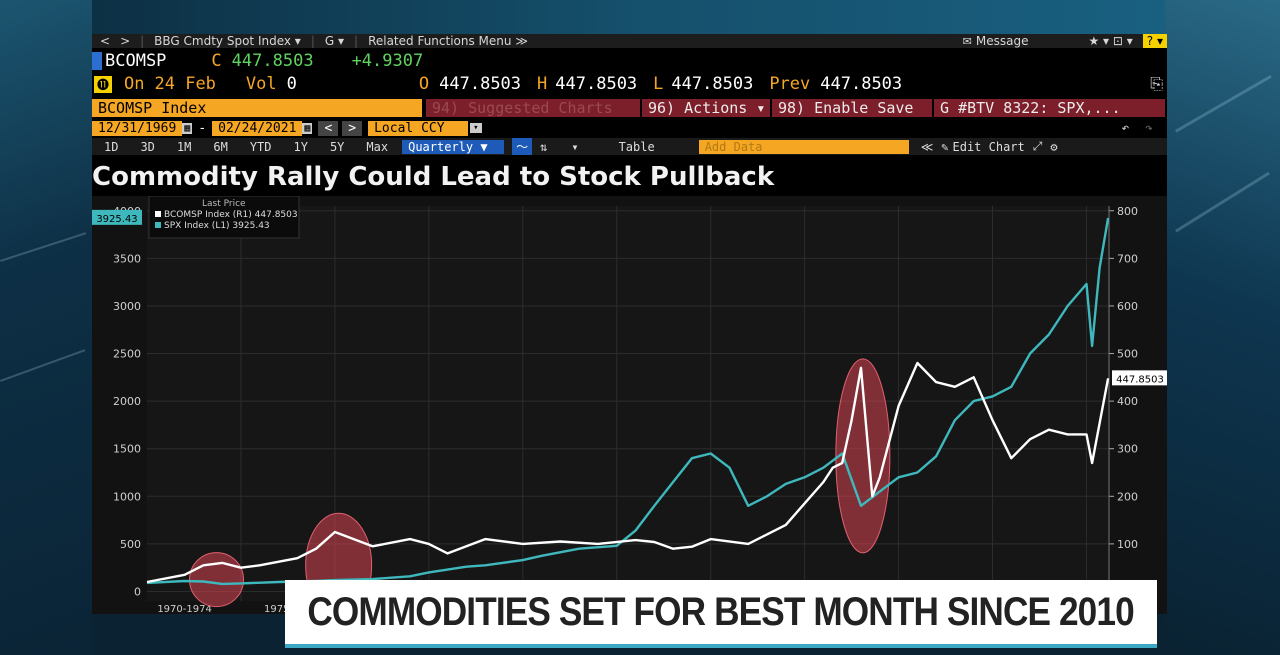 The image size is (1280, 655). I want to click on period-button: 6M, so click(220, 147).